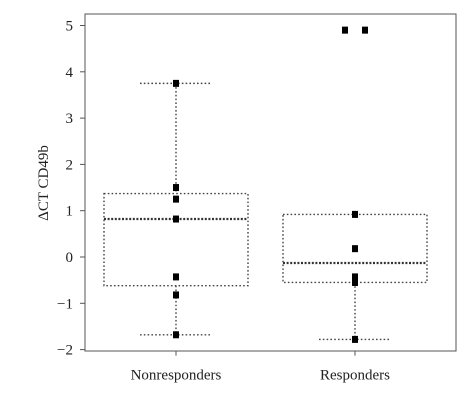  I want to click on x-tick-label: Responders, so click(355, 376).